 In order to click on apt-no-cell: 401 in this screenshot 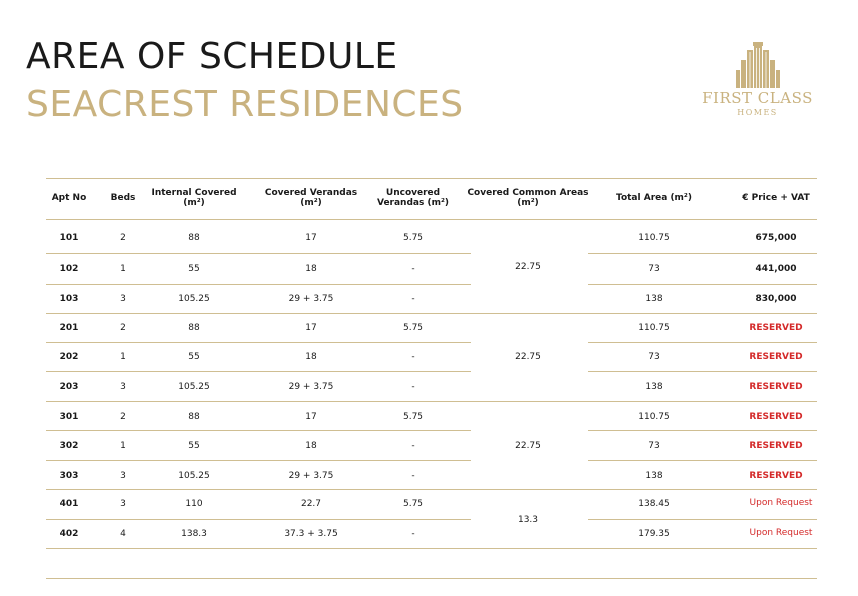, I will do `click(69, 504)`.